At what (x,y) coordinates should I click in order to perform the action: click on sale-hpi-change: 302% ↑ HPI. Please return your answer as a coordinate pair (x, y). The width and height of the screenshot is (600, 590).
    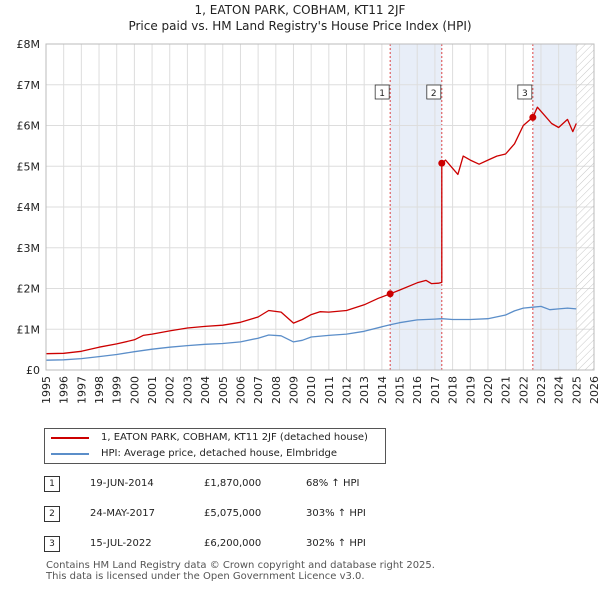
    Looking at the image, I should click on (336, 543).